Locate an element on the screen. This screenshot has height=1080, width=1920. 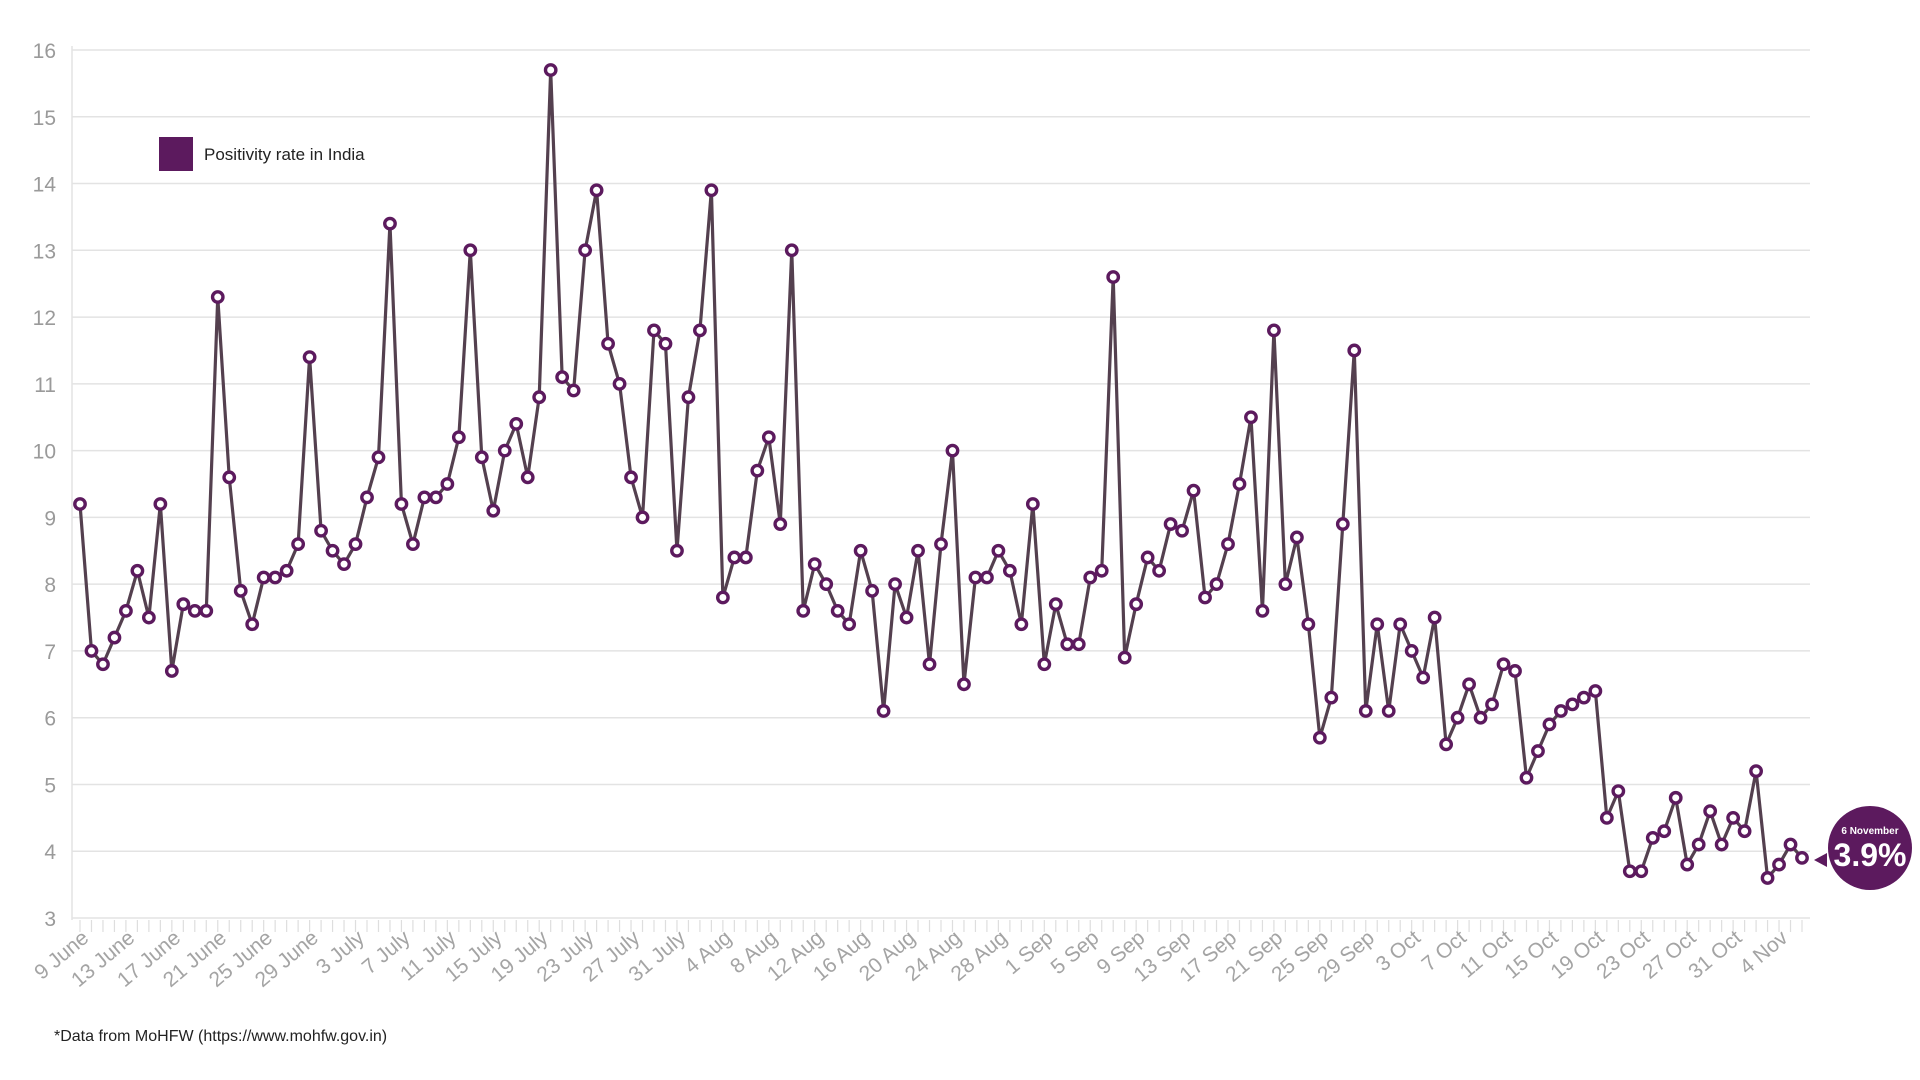
y-tick-label: 9 is located at coordinates (50, 518).